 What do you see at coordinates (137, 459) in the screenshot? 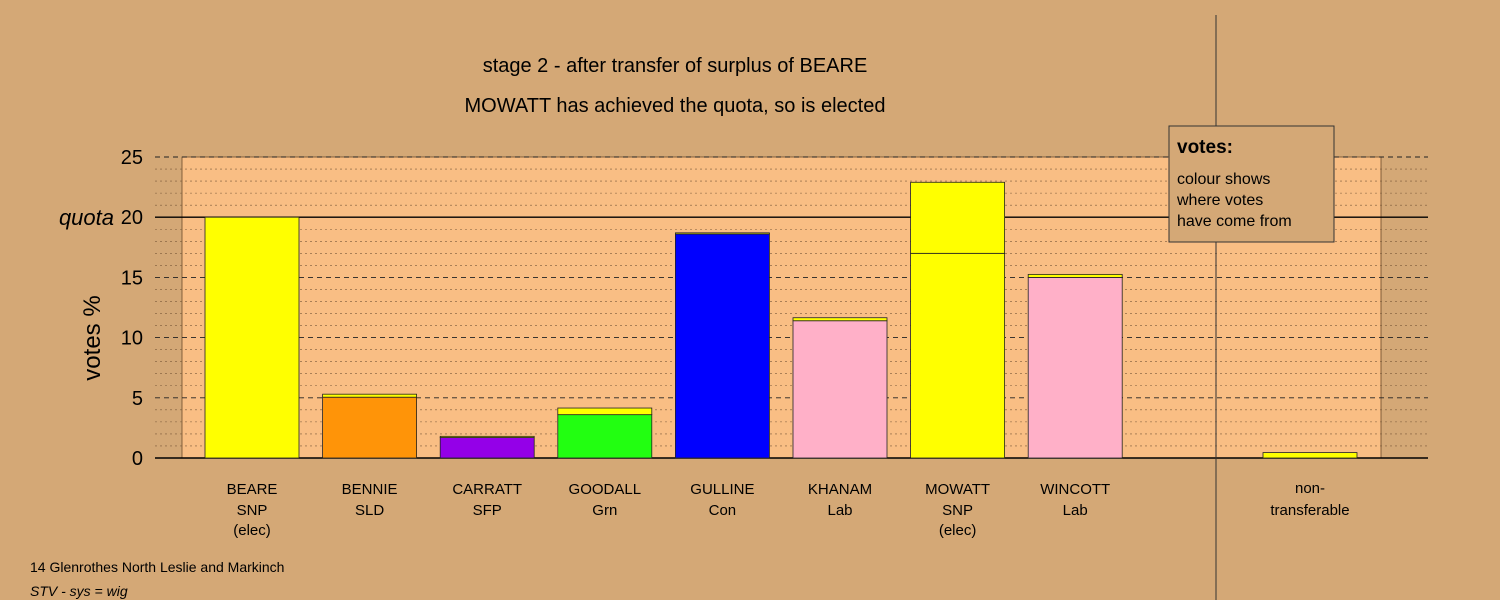
I see `y-tick-label: 0` at bounding box center [137, 459].